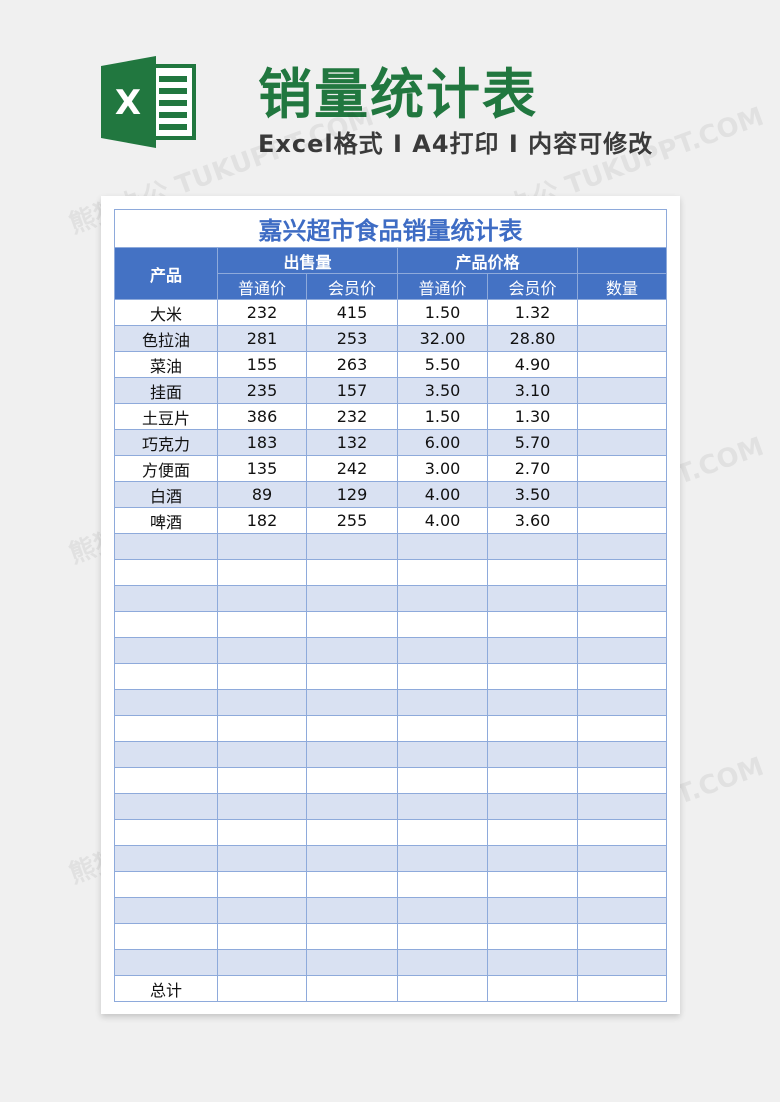 This screenshot has height=1102, width=780. Describe the element at coordinates (262, 468) in the screenshot. I see `cell-sales-regular: 135` at that location.